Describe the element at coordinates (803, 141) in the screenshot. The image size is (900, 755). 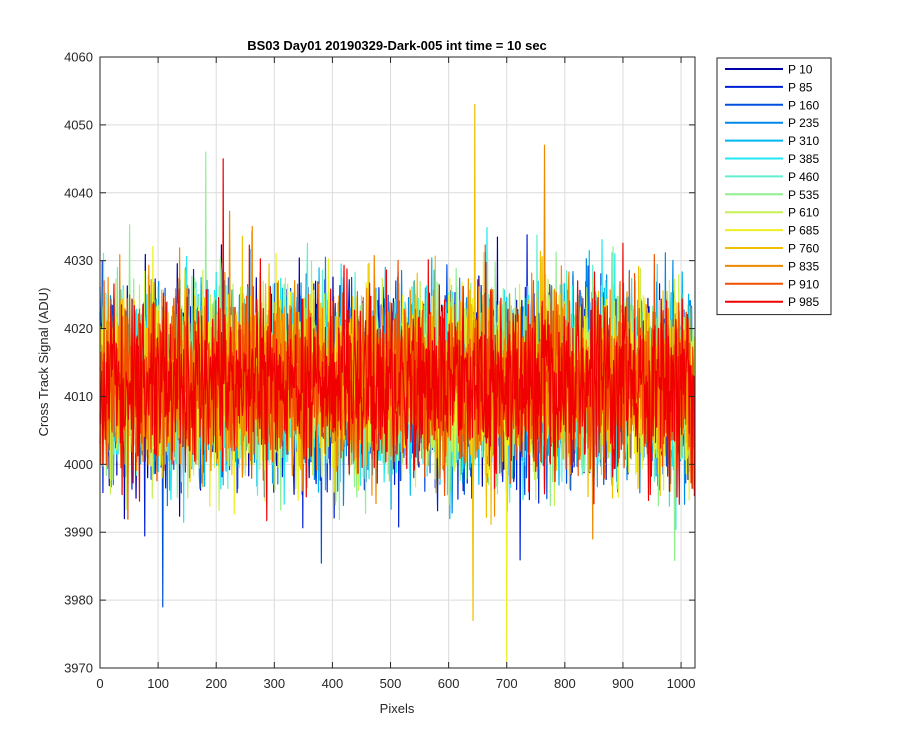
I see `legend-label: P 310` at that location.